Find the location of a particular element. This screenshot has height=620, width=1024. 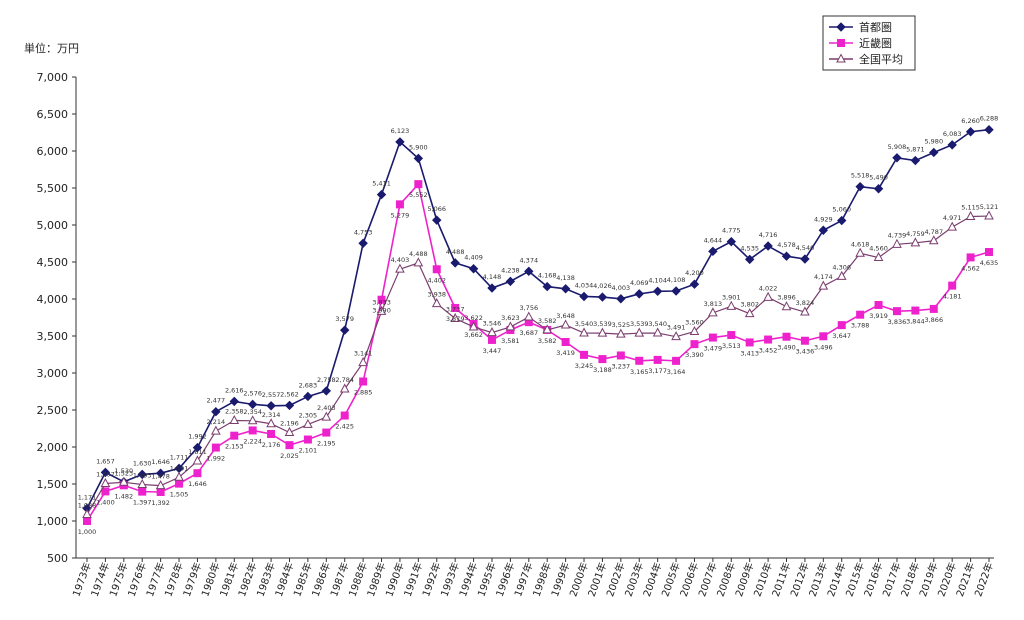

data-label: 4,181 is located at coordinates (952, 297).